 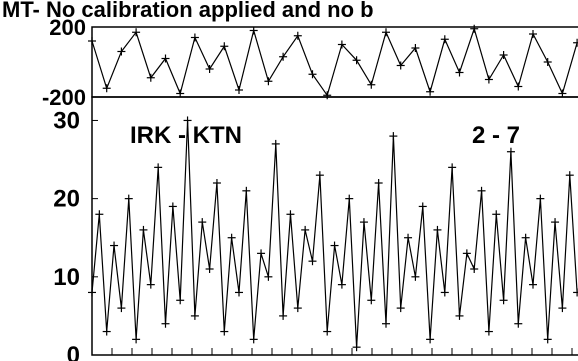 What do you see at coordinates (75, 234) in the screenshot?
I see `amplitude-y-ticks: 30 20 10 0` at bounding box center [75, 234].